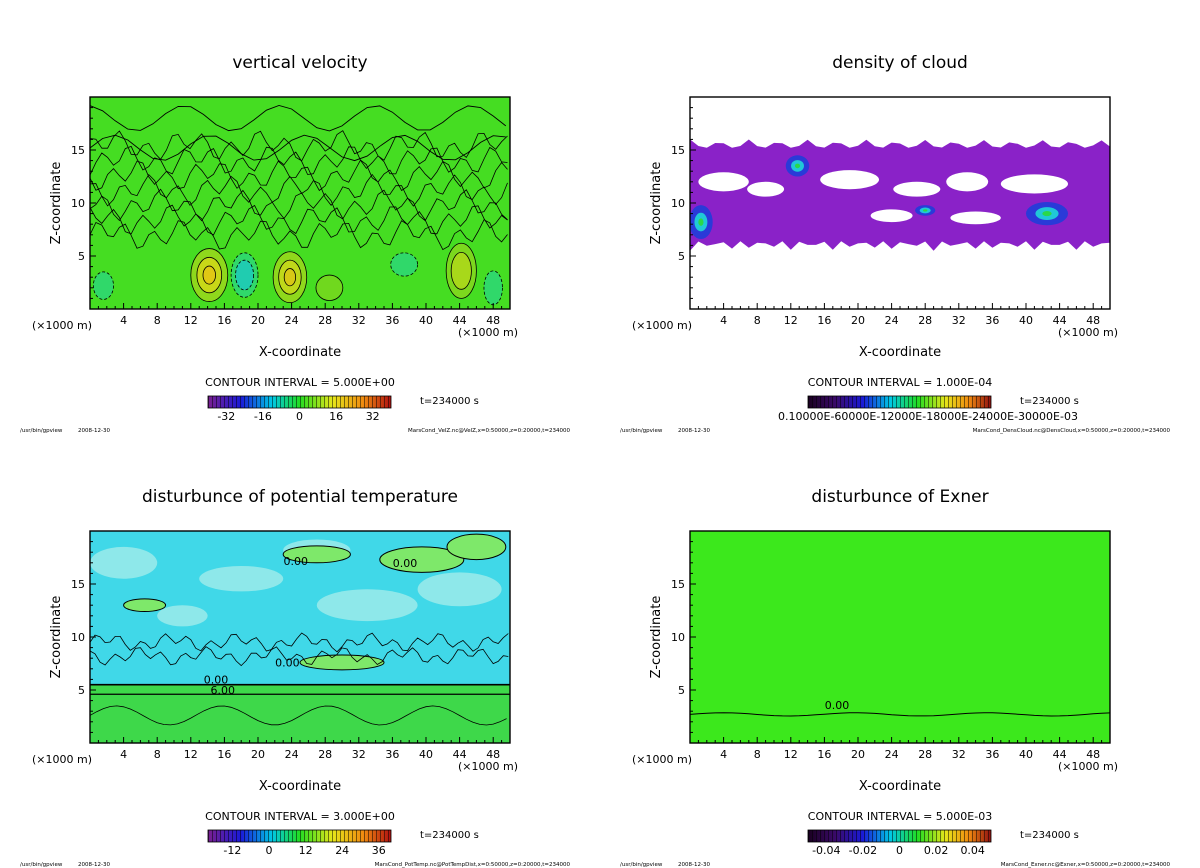 The image size is (1200, 868). I want to click on y-tick-label: 10, so click(678, 203).